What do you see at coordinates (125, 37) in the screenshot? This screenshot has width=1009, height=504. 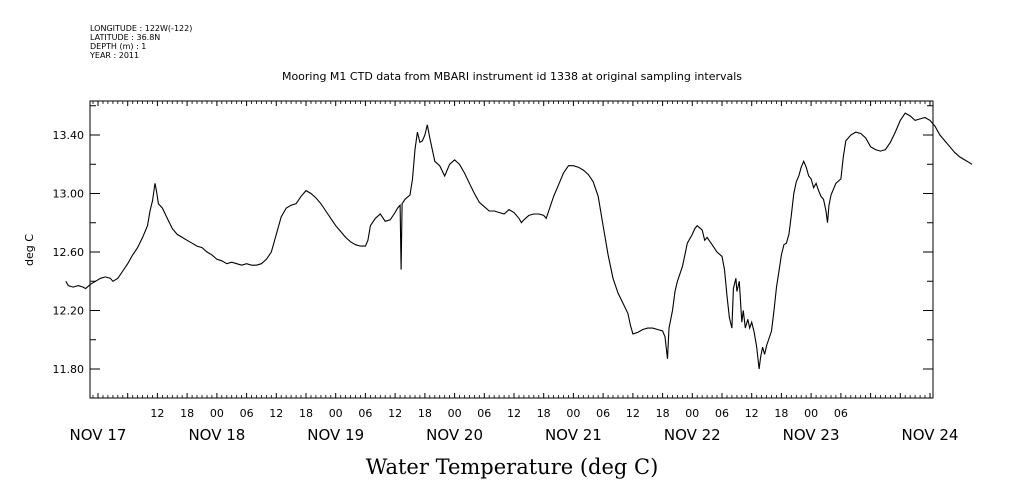 I see `meta-latitude: LATITUDE : 36.8N` at bounding box center [125, 37].